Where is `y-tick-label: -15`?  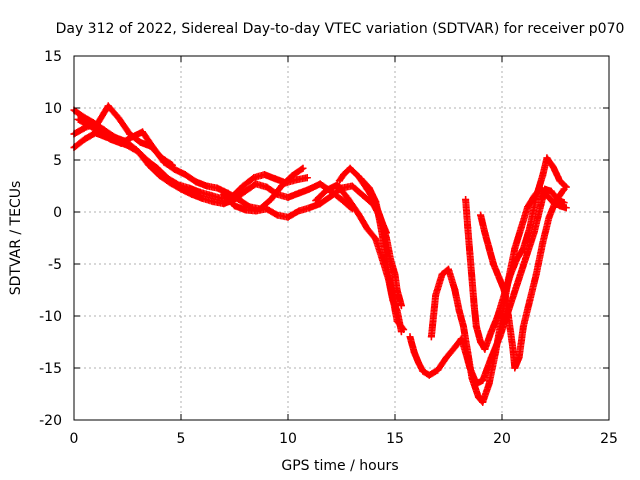
y-tick-label: -15 is located at coordinates (50, 369).